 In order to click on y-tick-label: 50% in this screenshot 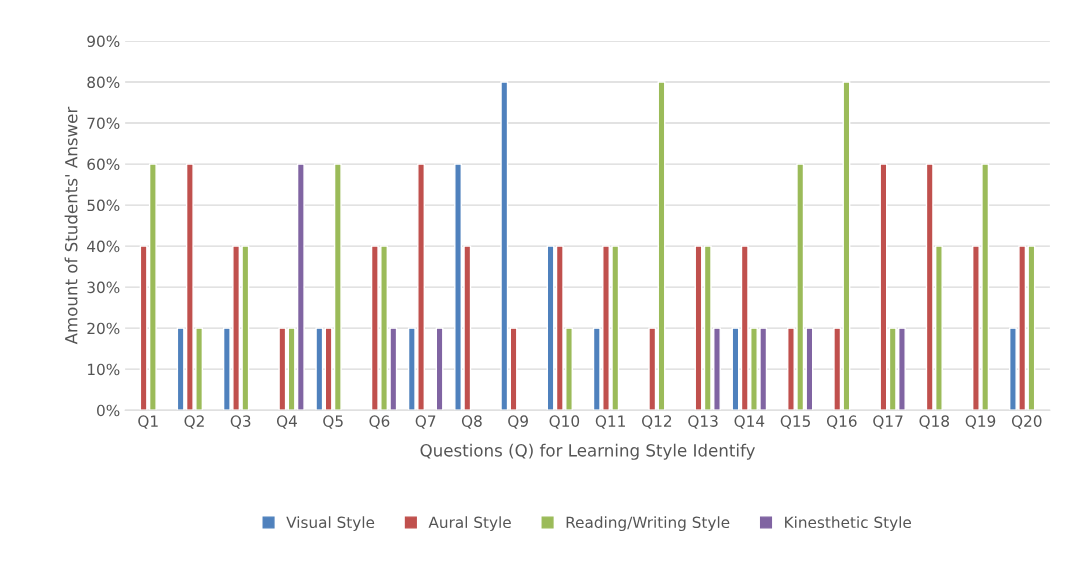, I will do `click(103, 205)`.